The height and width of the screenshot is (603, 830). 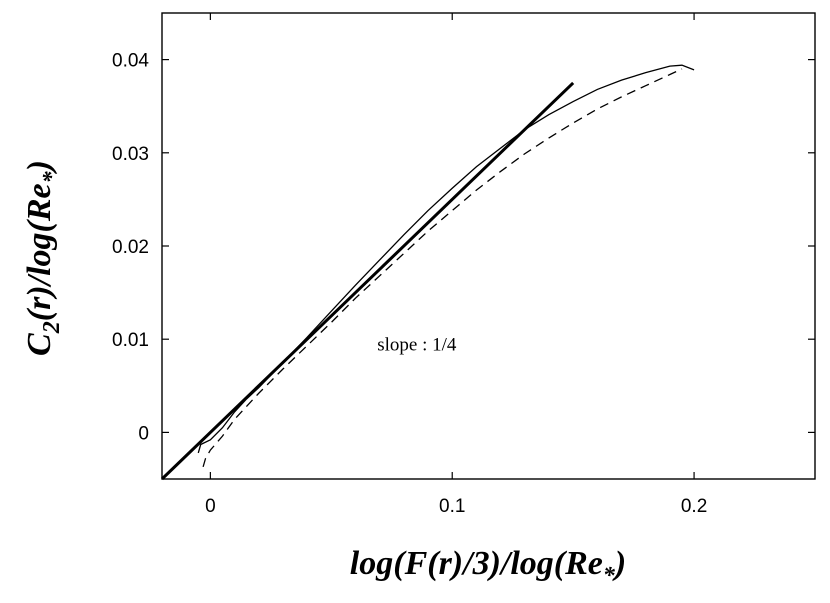 What do you see at coordinates (619, 563) in the screenshot?
I see `x-axis-label-close: )` at bounding box center [619, 563].